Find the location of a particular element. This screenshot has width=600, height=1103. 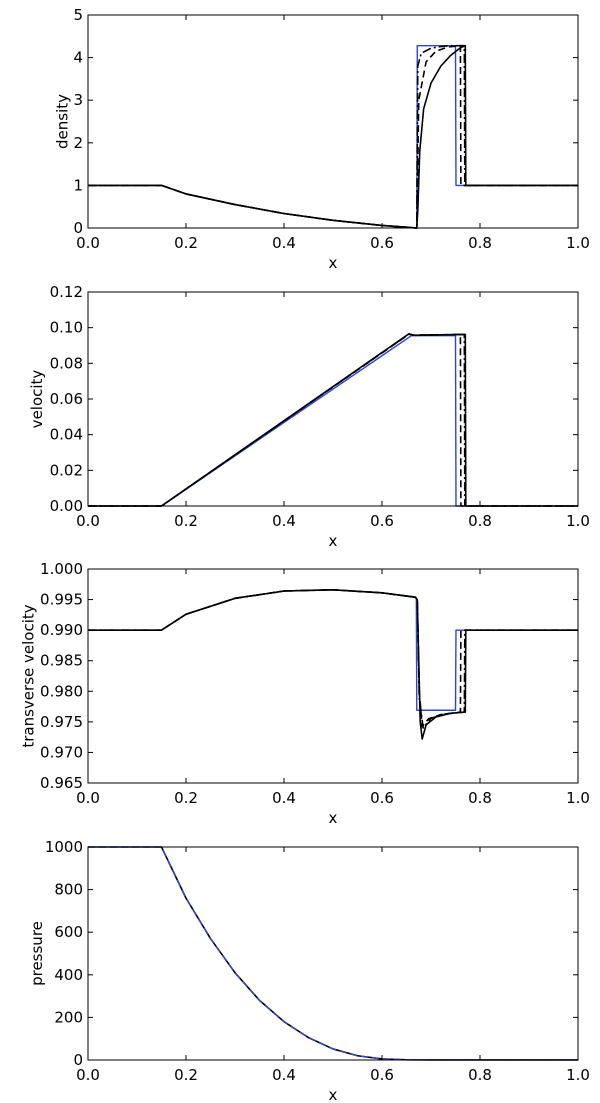

y-axis-label: density is located at coordinates (63, 121).